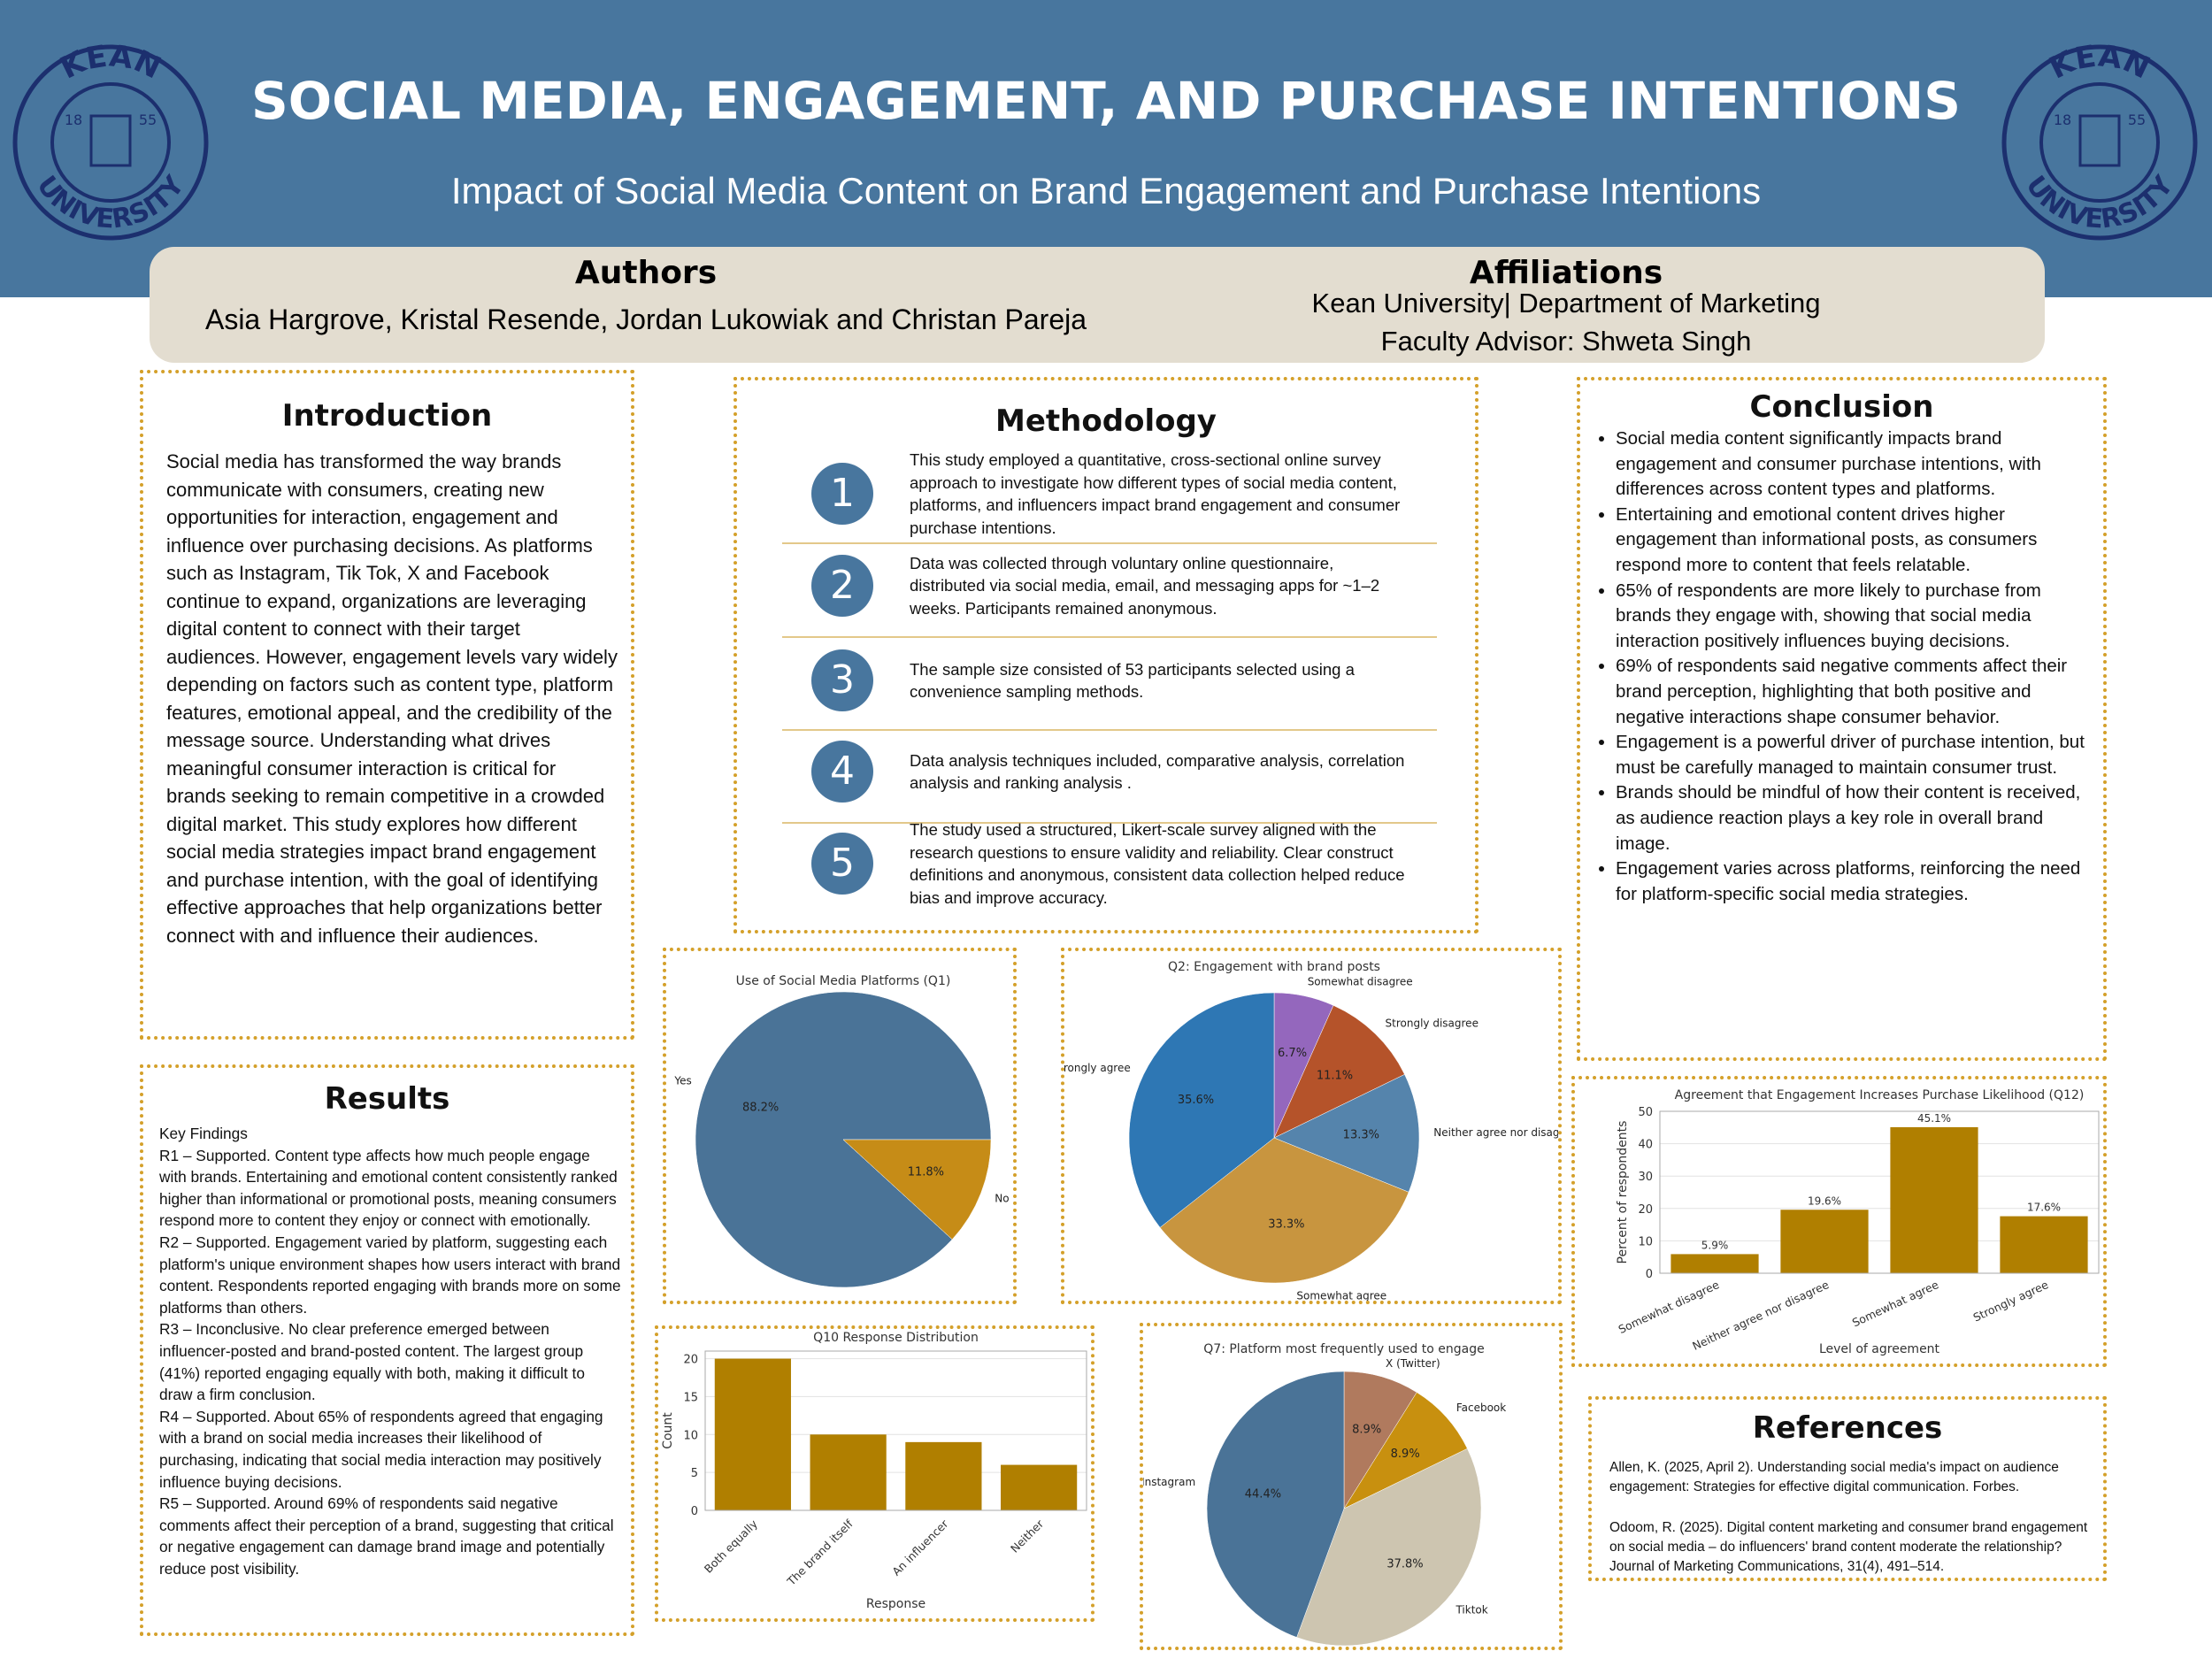 The height and width of the screenshot is (1659, 2212). Describe the element at coordinates (926, 1172) in the screenshot. I see `pie-value-label: 11.8%` at that location.